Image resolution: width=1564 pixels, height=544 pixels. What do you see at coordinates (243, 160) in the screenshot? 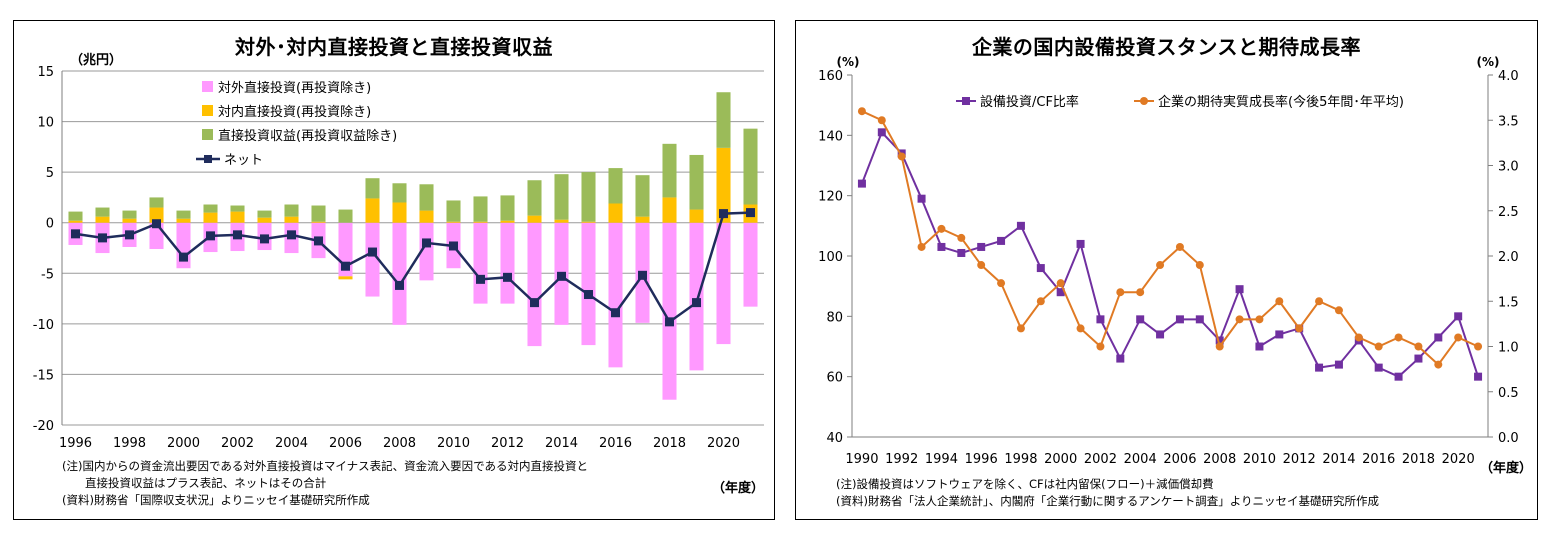
I see `legend-label: ネット` at bounding box center [243, 160].